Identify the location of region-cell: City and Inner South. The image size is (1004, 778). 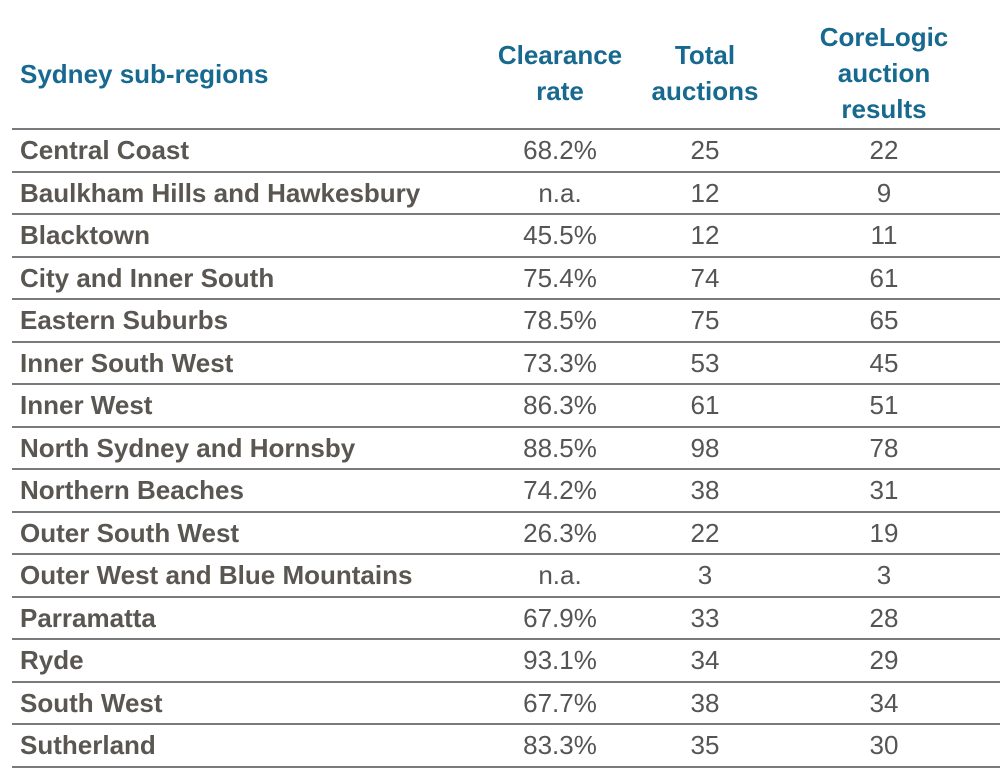
(147, 277).